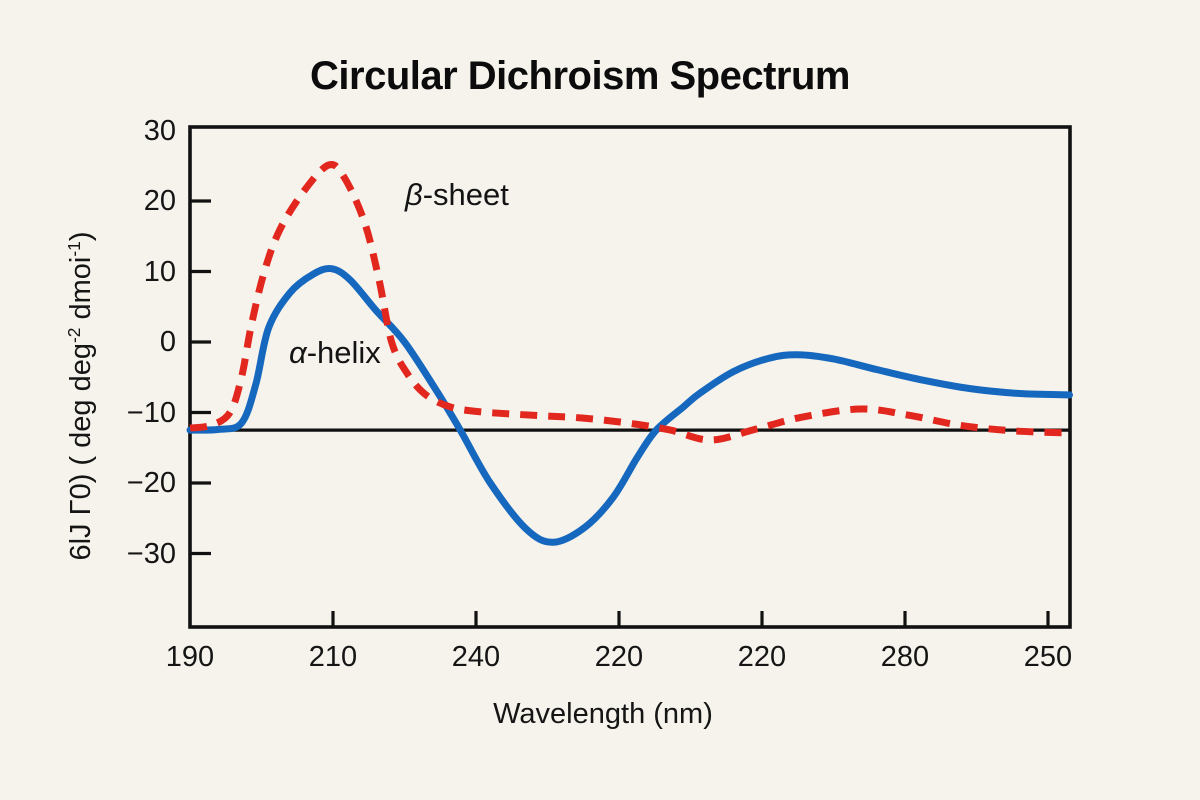  I want to click on y-tick-label: 10, so click(159, 271).